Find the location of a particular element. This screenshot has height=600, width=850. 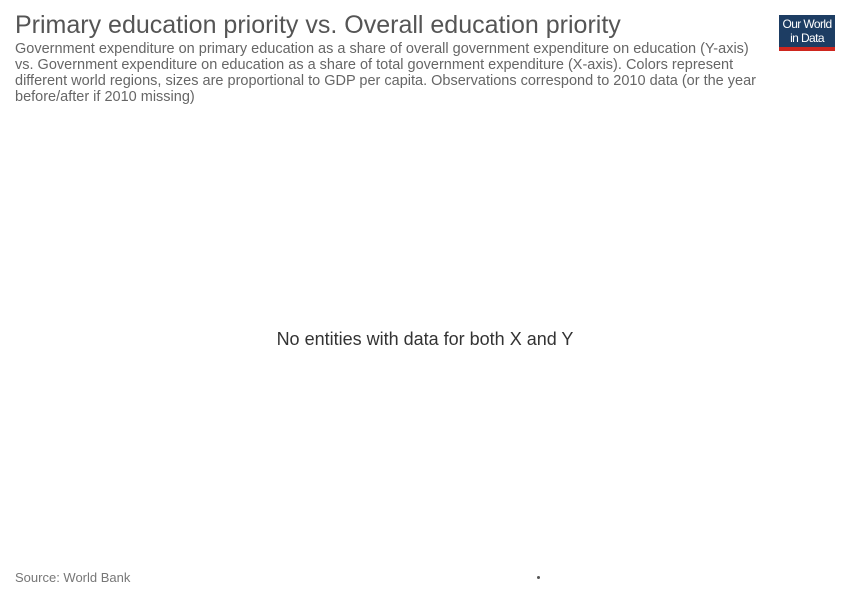

chart-source: Source: World Bank is located at coordinates (73, 577).